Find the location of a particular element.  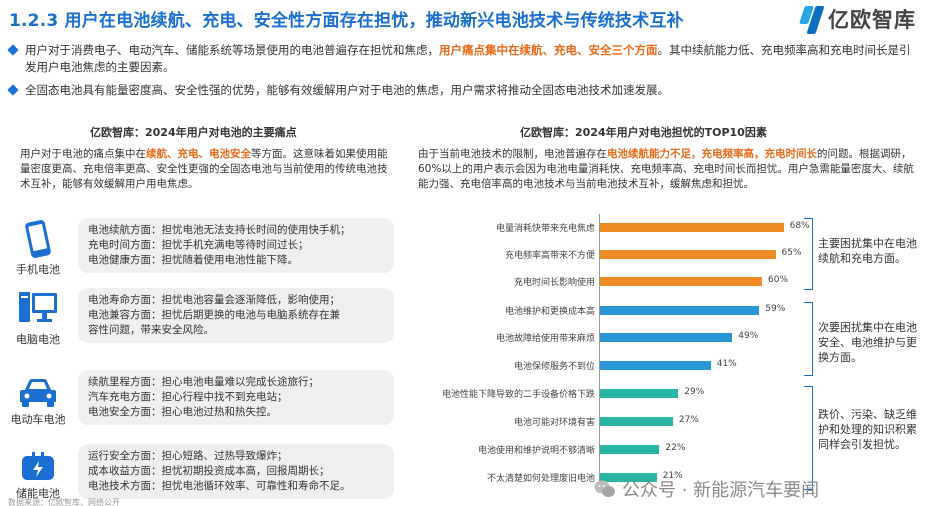

chart-category-label: 不太清楚如何处理废旧电池 is located at coordinates (540, 479).